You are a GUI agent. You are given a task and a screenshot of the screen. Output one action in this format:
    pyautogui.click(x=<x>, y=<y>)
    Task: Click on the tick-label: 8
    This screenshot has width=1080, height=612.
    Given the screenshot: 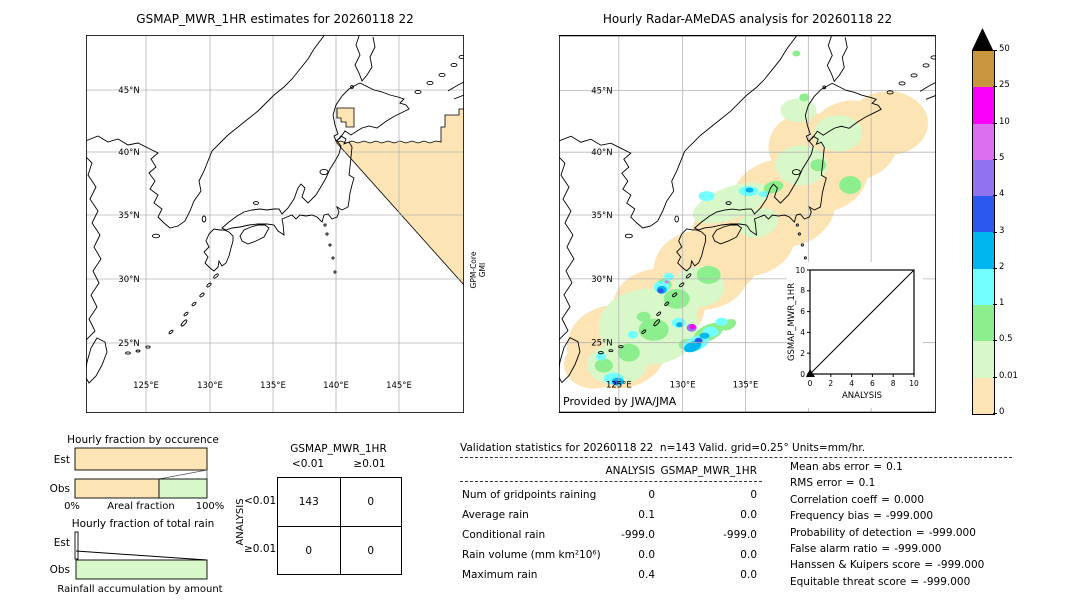 What is the action you would take?
    pyautogui.click(x=893, y=383)
    